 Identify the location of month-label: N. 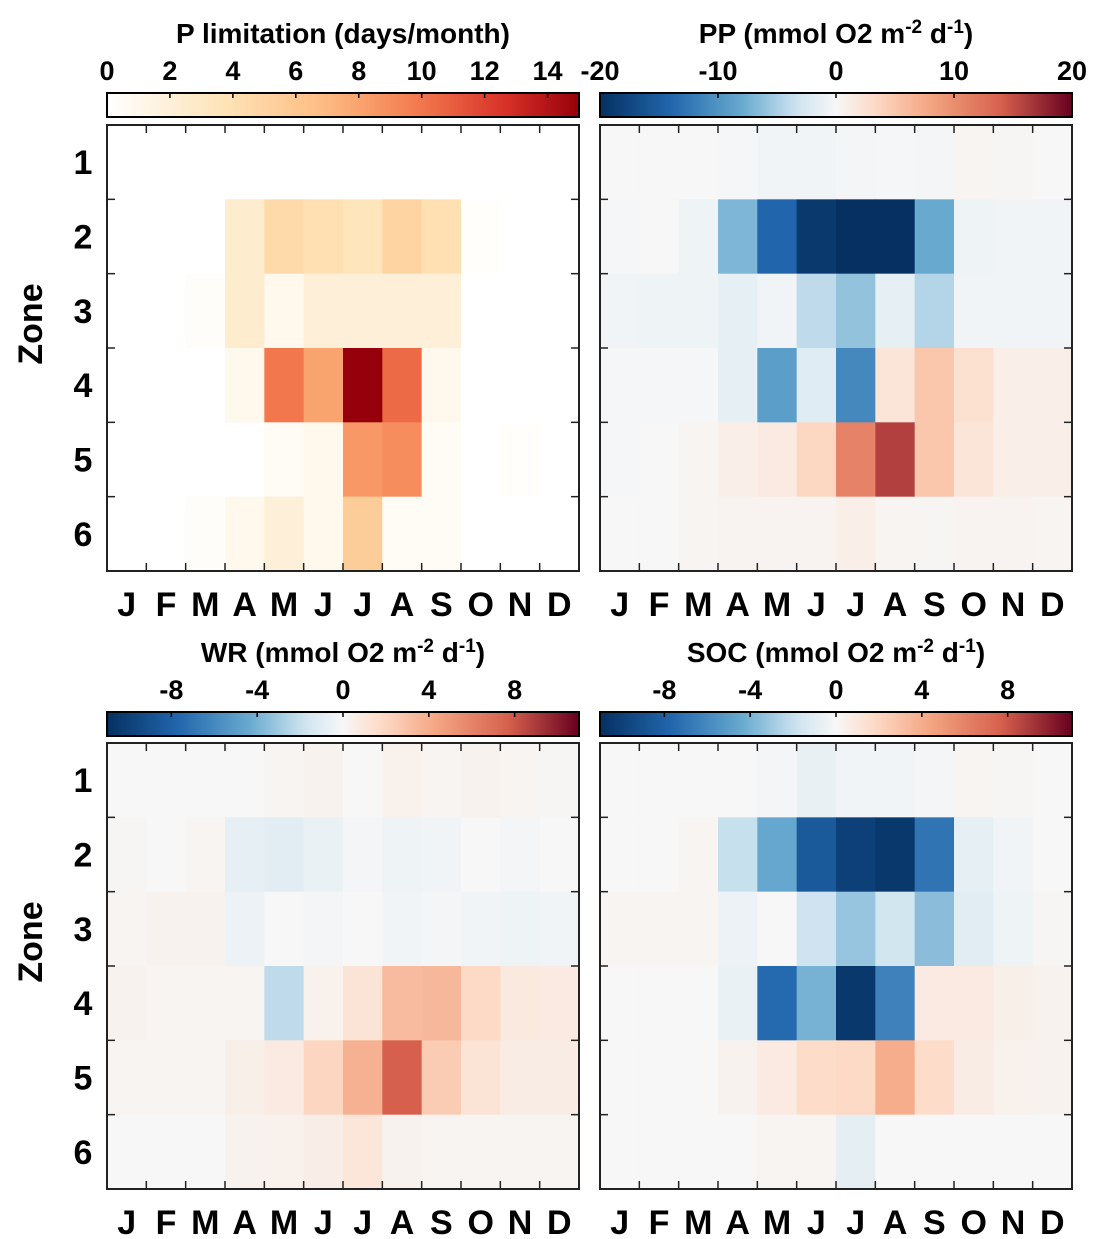
(1013, 605).